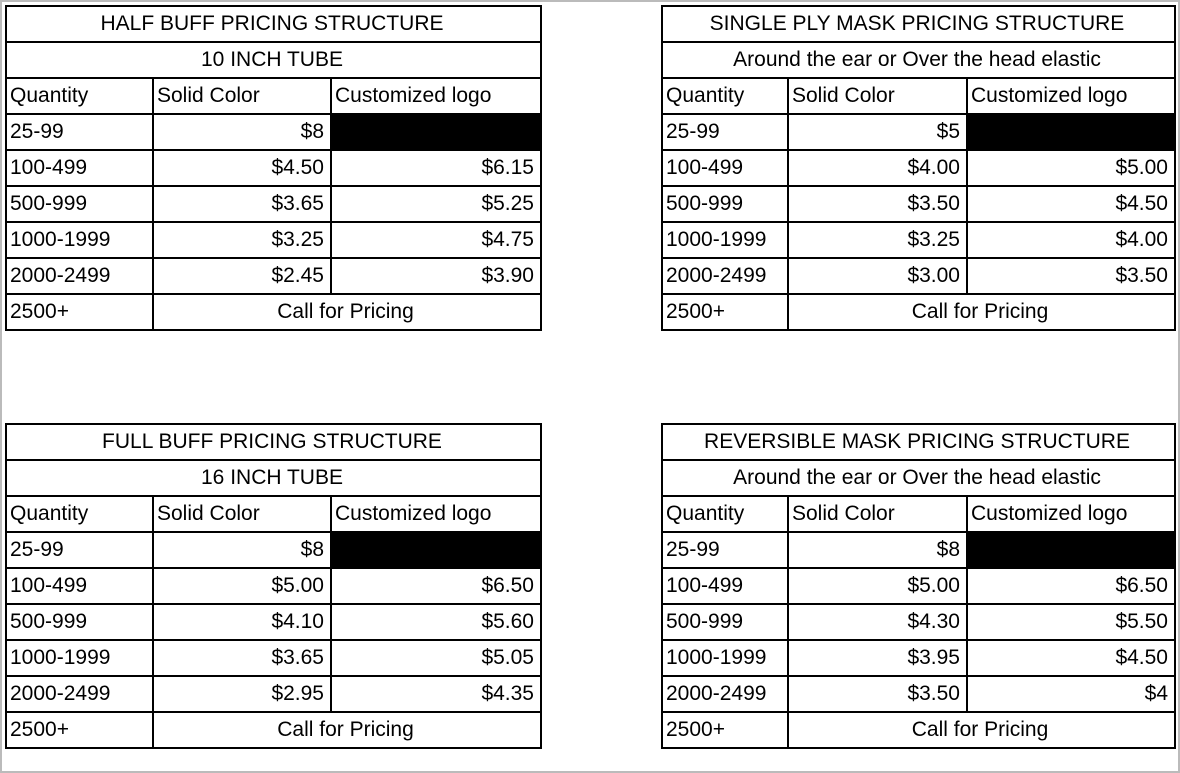 This screenshot has width=1180, height=773. Describe the element at coordinates (436, 204) in the screenshot. I see `logo-price: $5.25` at that location.